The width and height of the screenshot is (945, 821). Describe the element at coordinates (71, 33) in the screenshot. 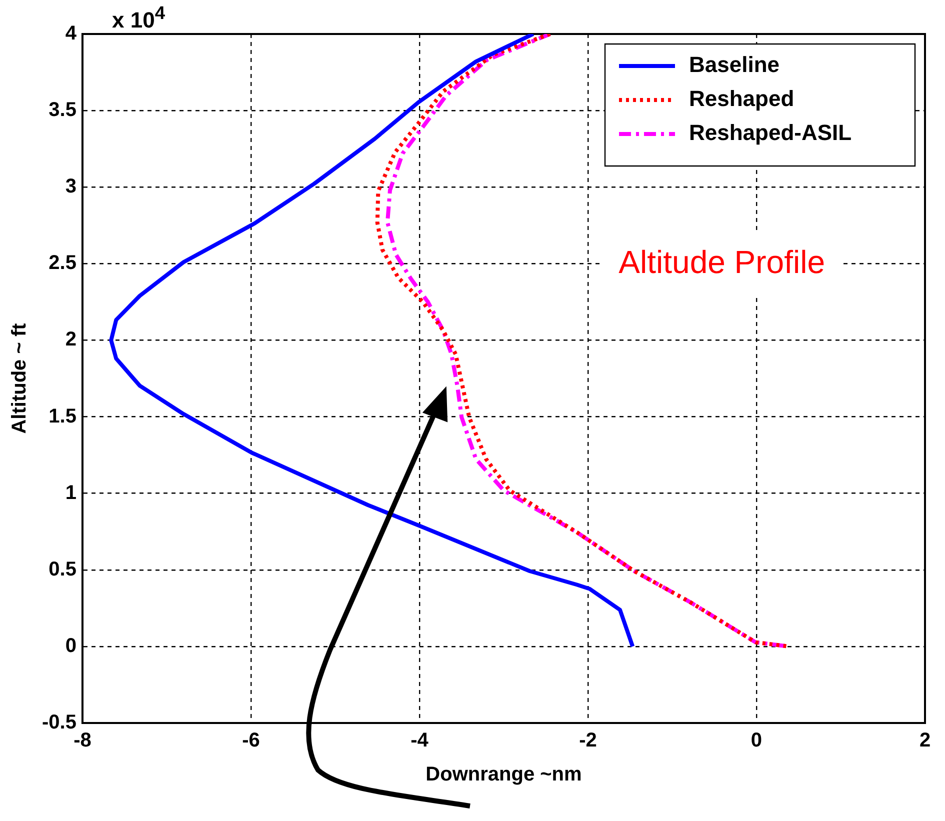

I see `y-tick-label: 4` at that location.